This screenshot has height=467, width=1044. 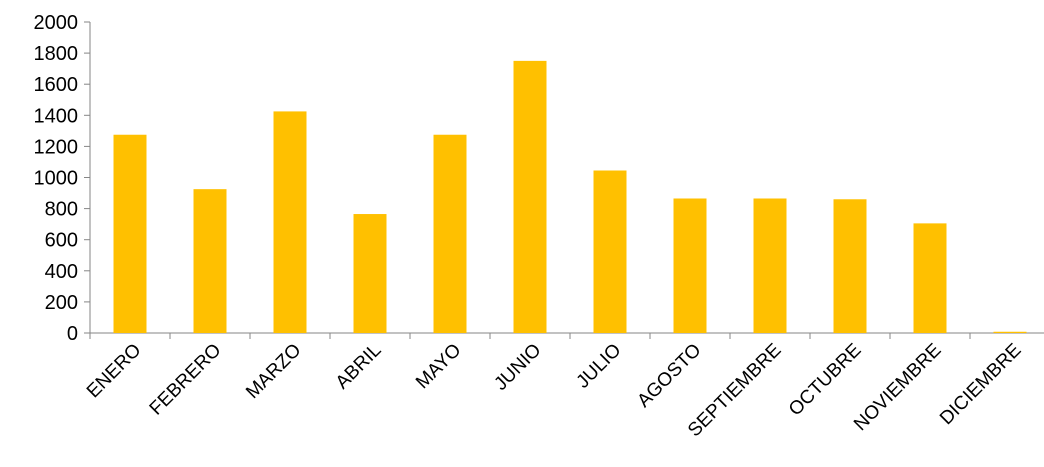 What do you see at coordinates (56, 54) in the screenshot?
I see `y-tick-label: 1800` at bounding box center [56, 54].